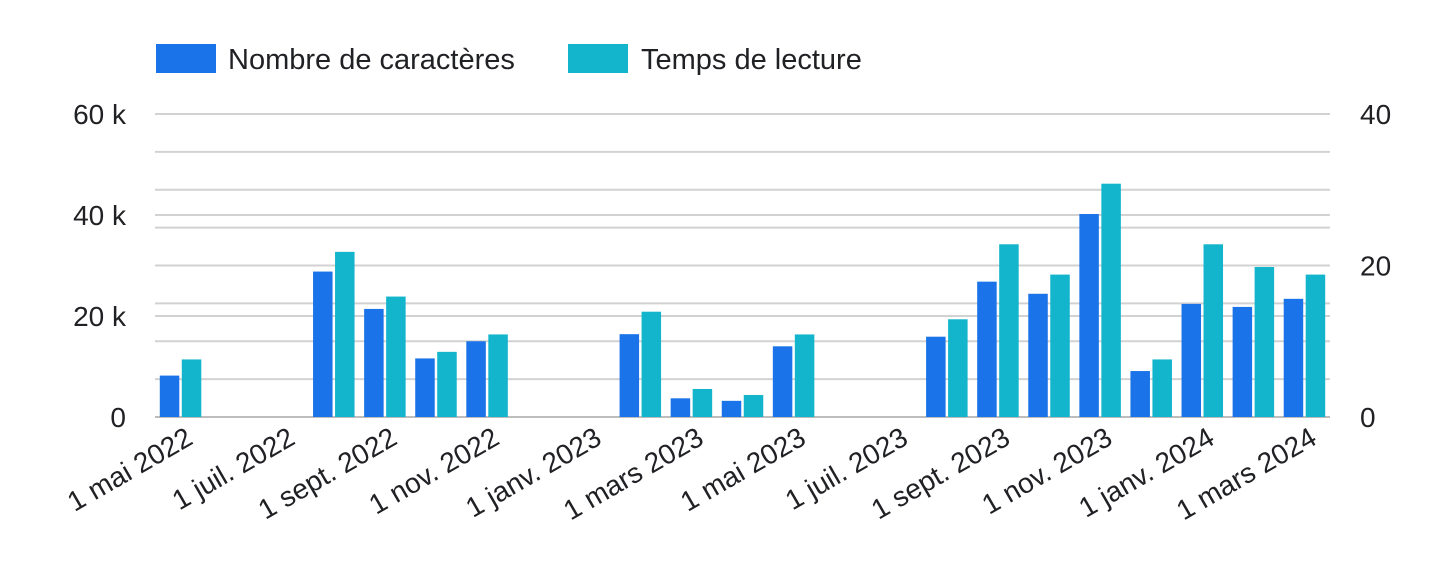  Describe the element at coordinates (751, 60) in the screenshot. I see `legend-label-lecture: Temps de lecture` at that location.